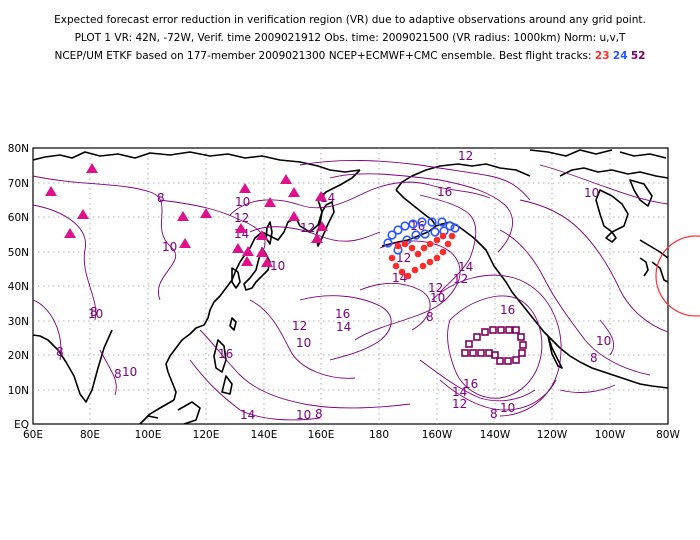  What do you see at coordinates (264, 435) in the screenshot?
I see `lon-label: 140E` at bounding box center [264, 435].